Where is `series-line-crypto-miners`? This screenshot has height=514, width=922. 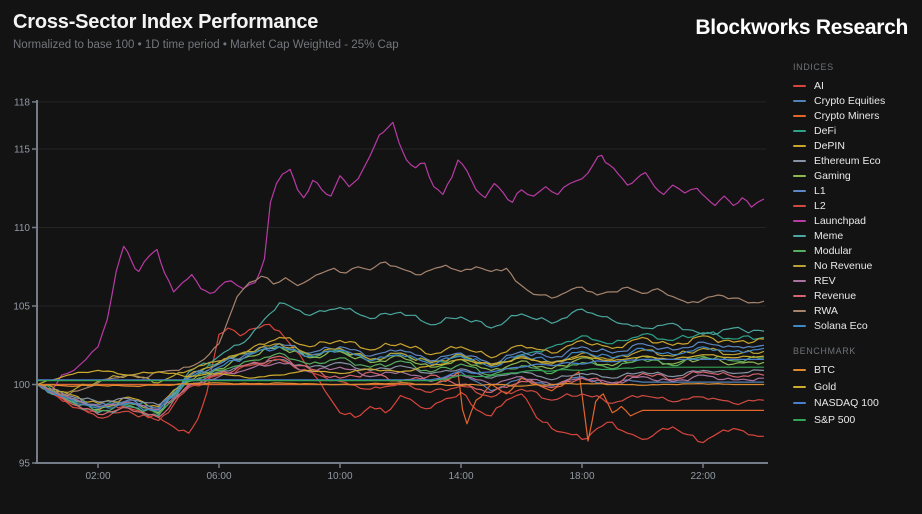 series-line-crypto-miners is located at coordinates (400, 406).